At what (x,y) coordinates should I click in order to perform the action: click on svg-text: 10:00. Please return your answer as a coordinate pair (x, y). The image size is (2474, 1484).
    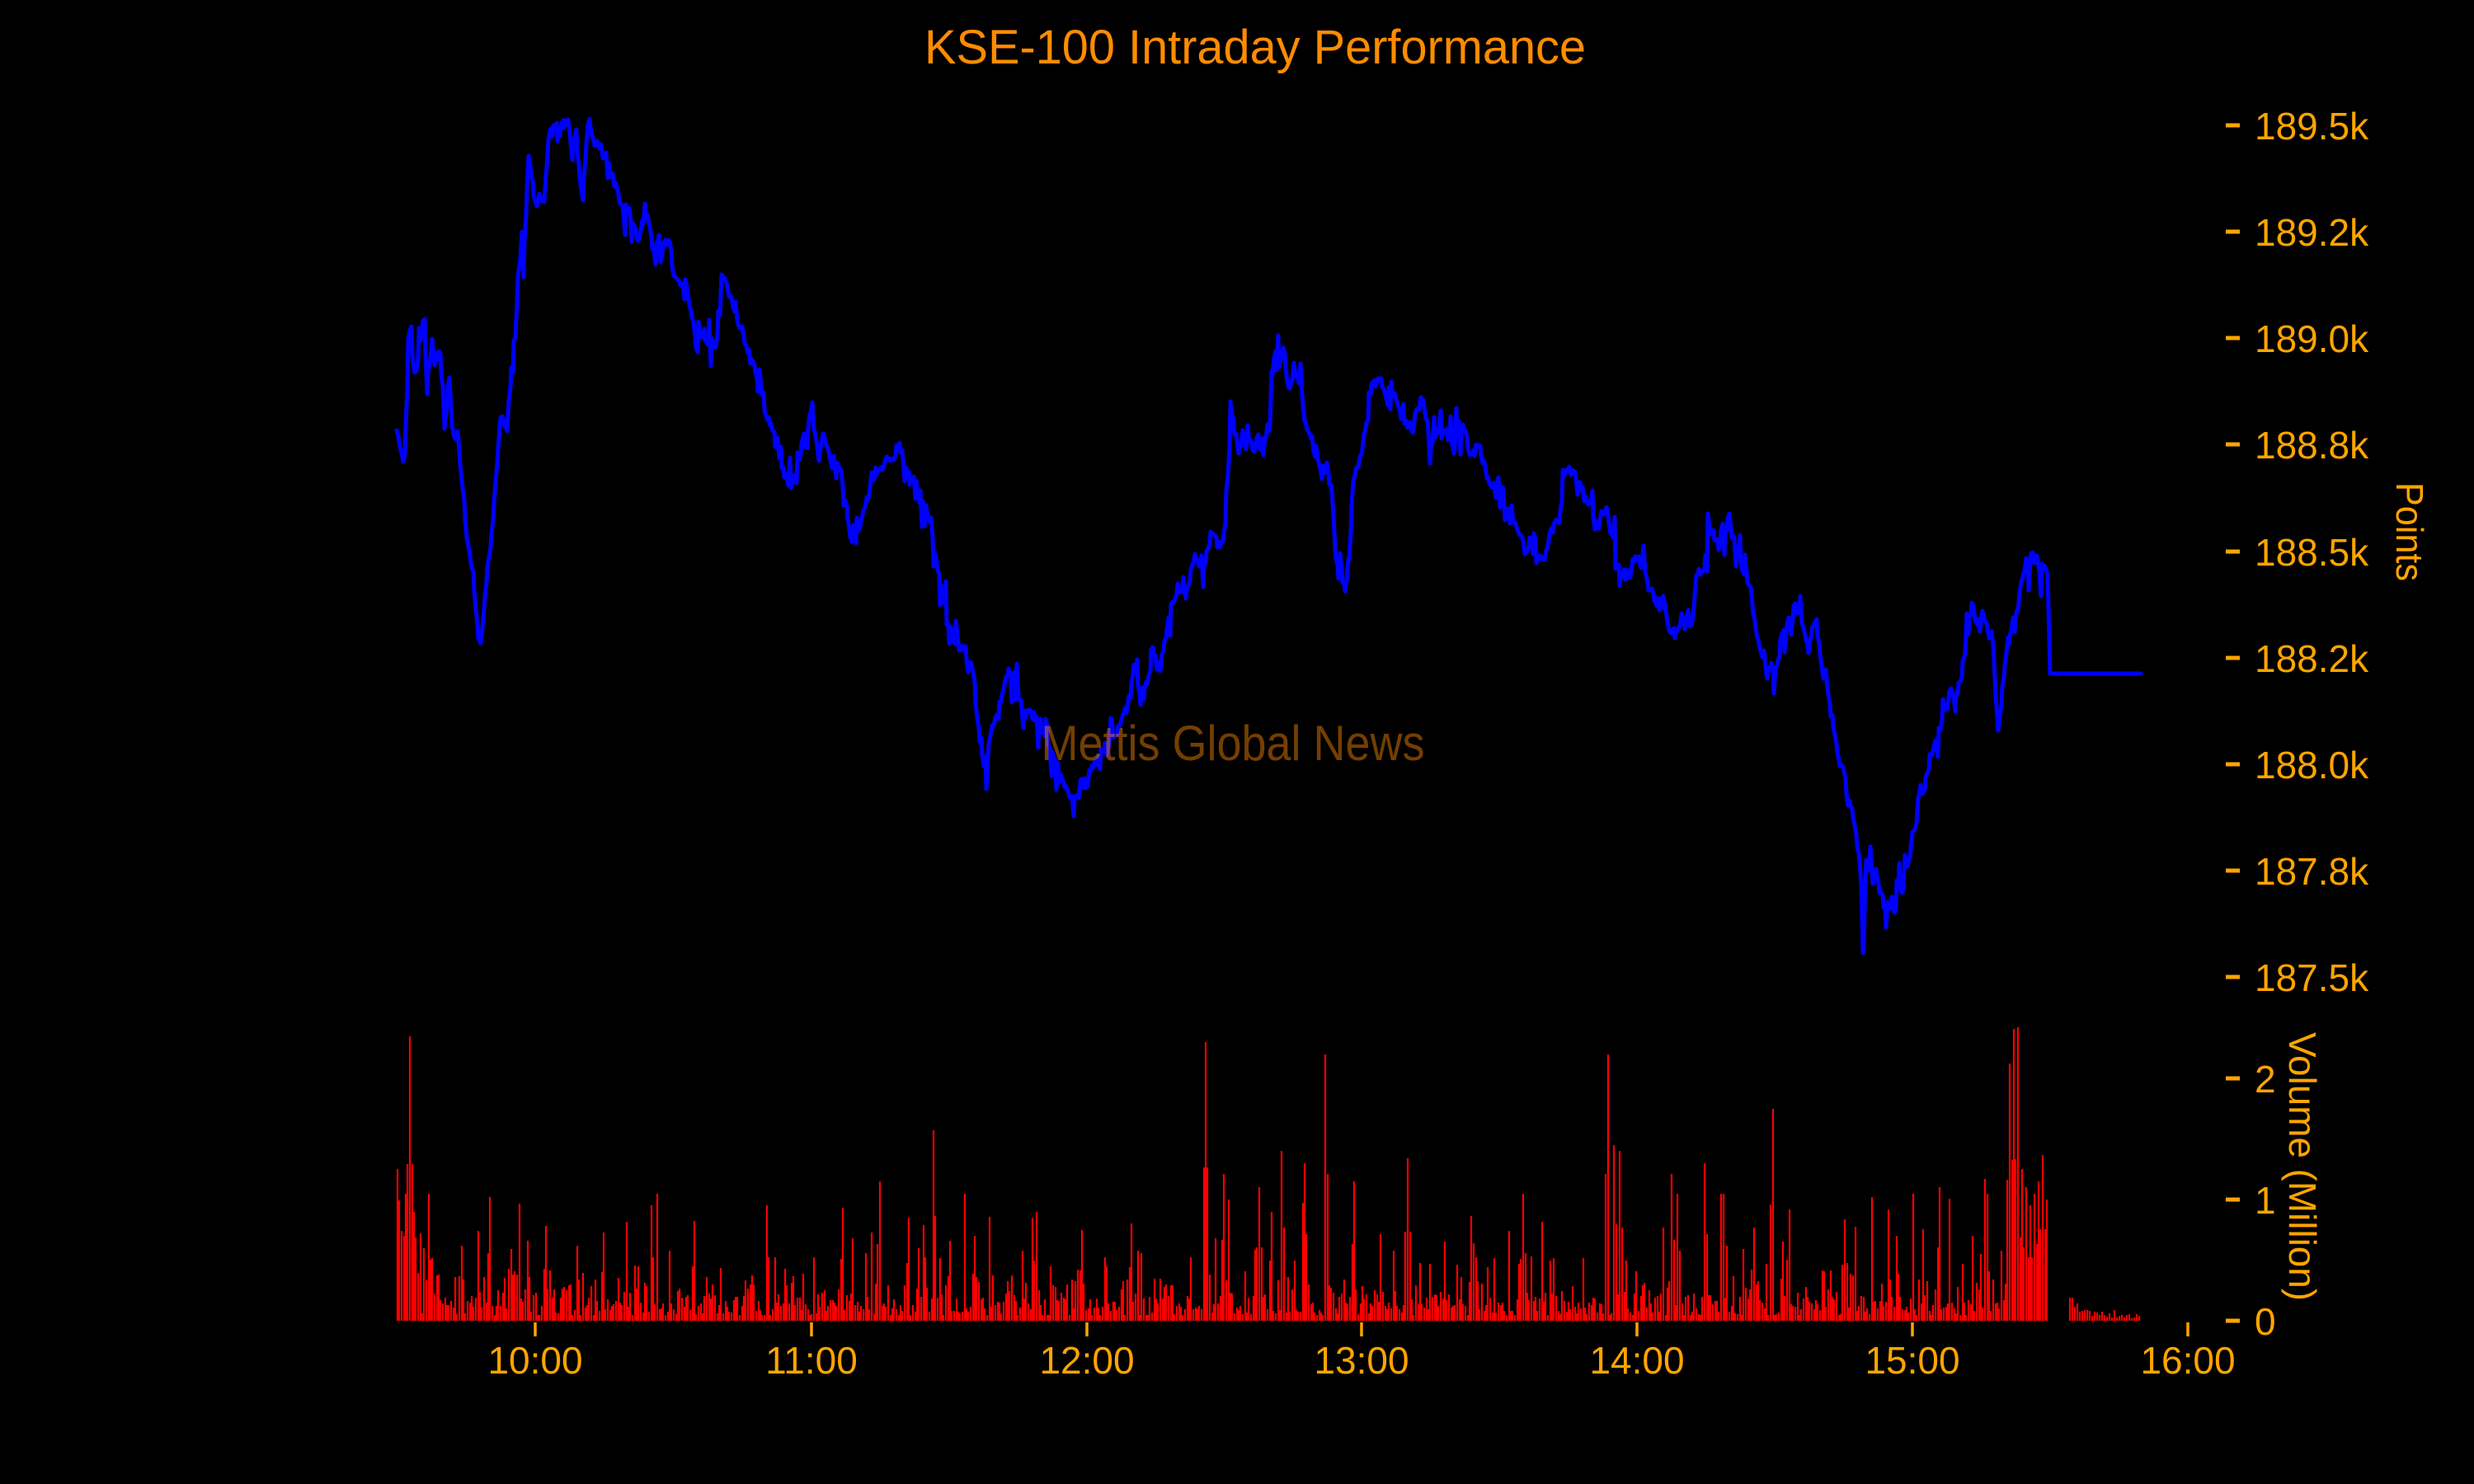
    Looking at the image, I should click on (534, 1360).